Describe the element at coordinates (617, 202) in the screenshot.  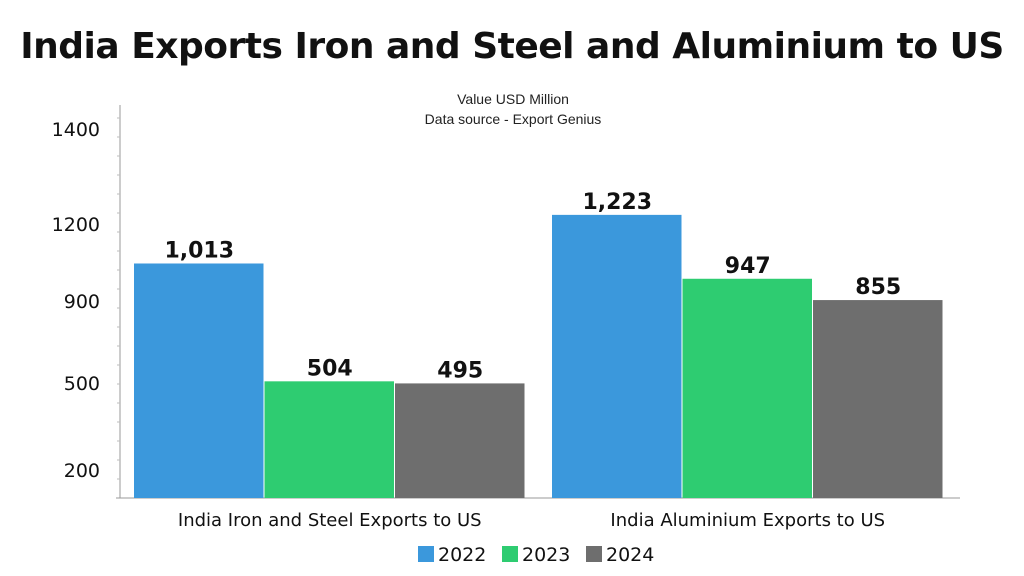
I see `data-label: 1,223` at that location.